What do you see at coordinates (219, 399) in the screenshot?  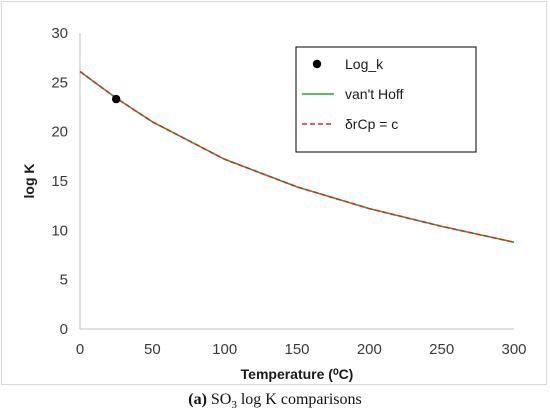 I see `caption-text-prefix: SO` at bounding box center [219, 399].